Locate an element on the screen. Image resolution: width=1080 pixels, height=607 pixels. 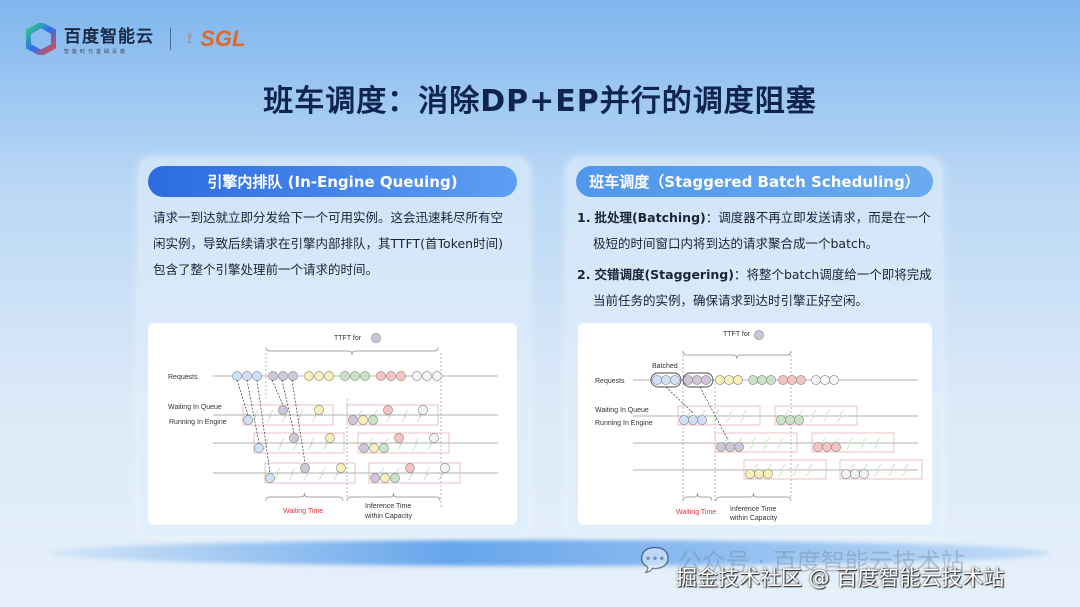
batch-outline is located at coordinates (698, 380).